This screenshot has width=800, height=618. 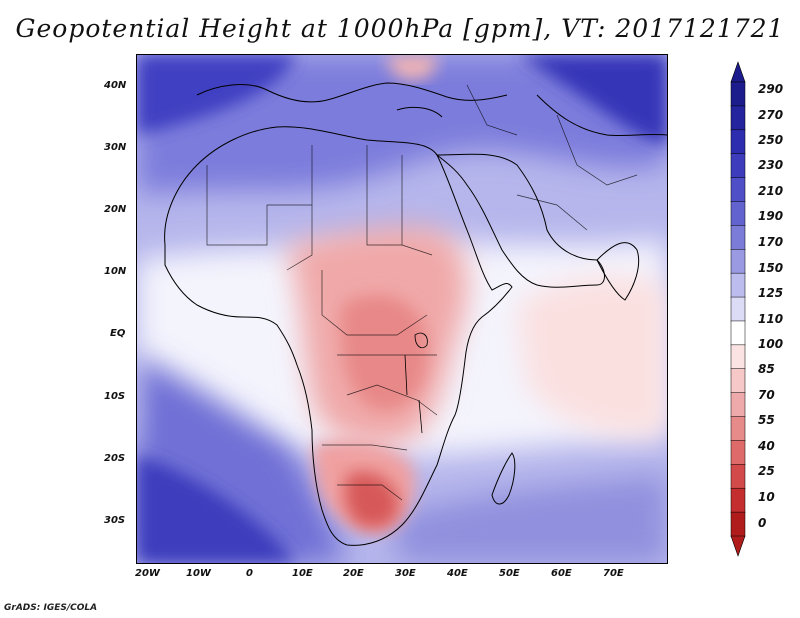 I want to click on colorbar, so click(x=738, y=309).